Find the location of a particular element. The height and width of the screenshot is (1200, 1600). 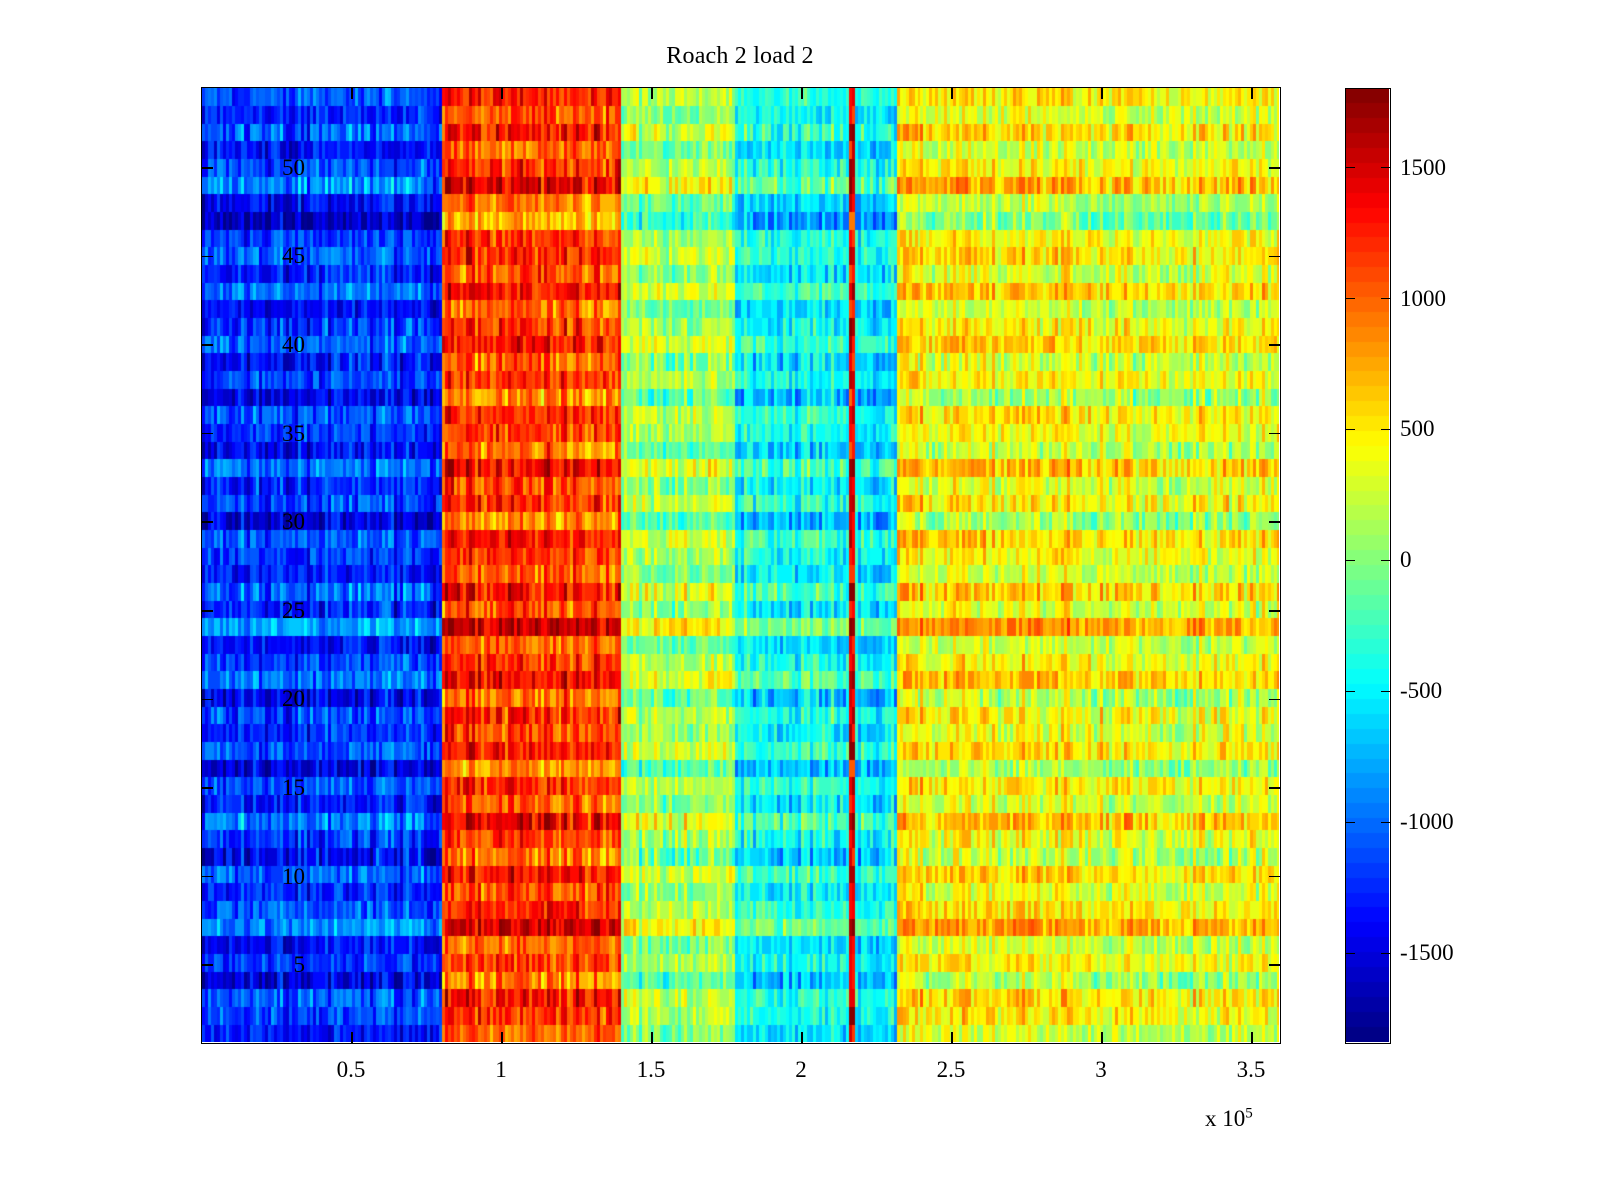

figure-title: Roach 2 load 2 is located at coordinates (740, 56).